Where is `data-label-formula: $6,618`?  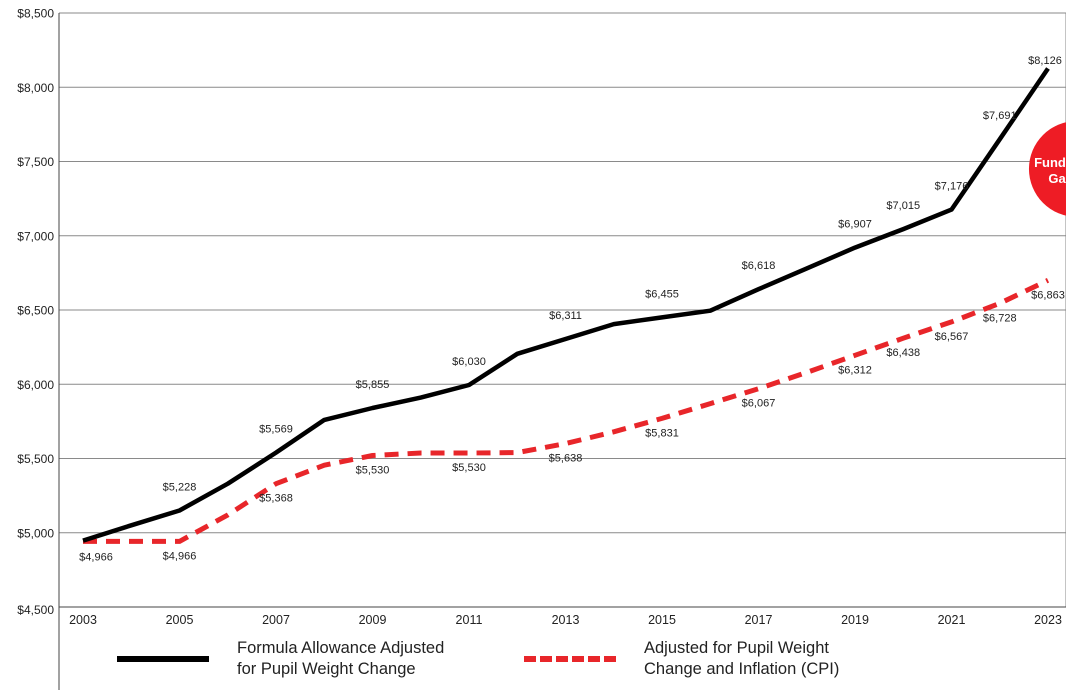
data-label-formula: $6,618 is located at coordinates (759, 266).